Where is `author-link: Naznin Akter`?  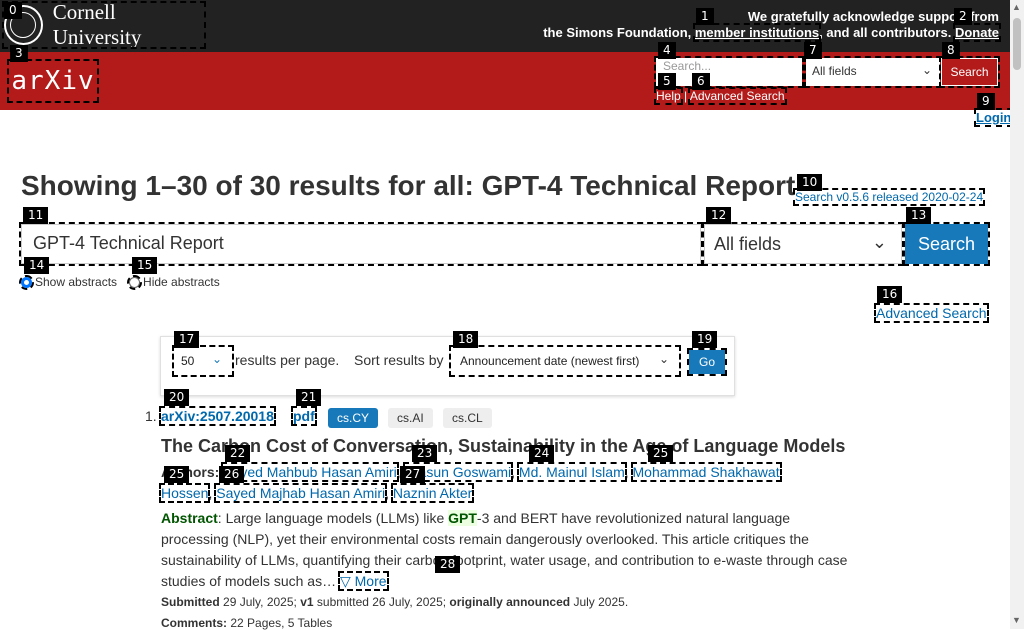
author-link: Naznin Akter is located at coordinates (432, 493).